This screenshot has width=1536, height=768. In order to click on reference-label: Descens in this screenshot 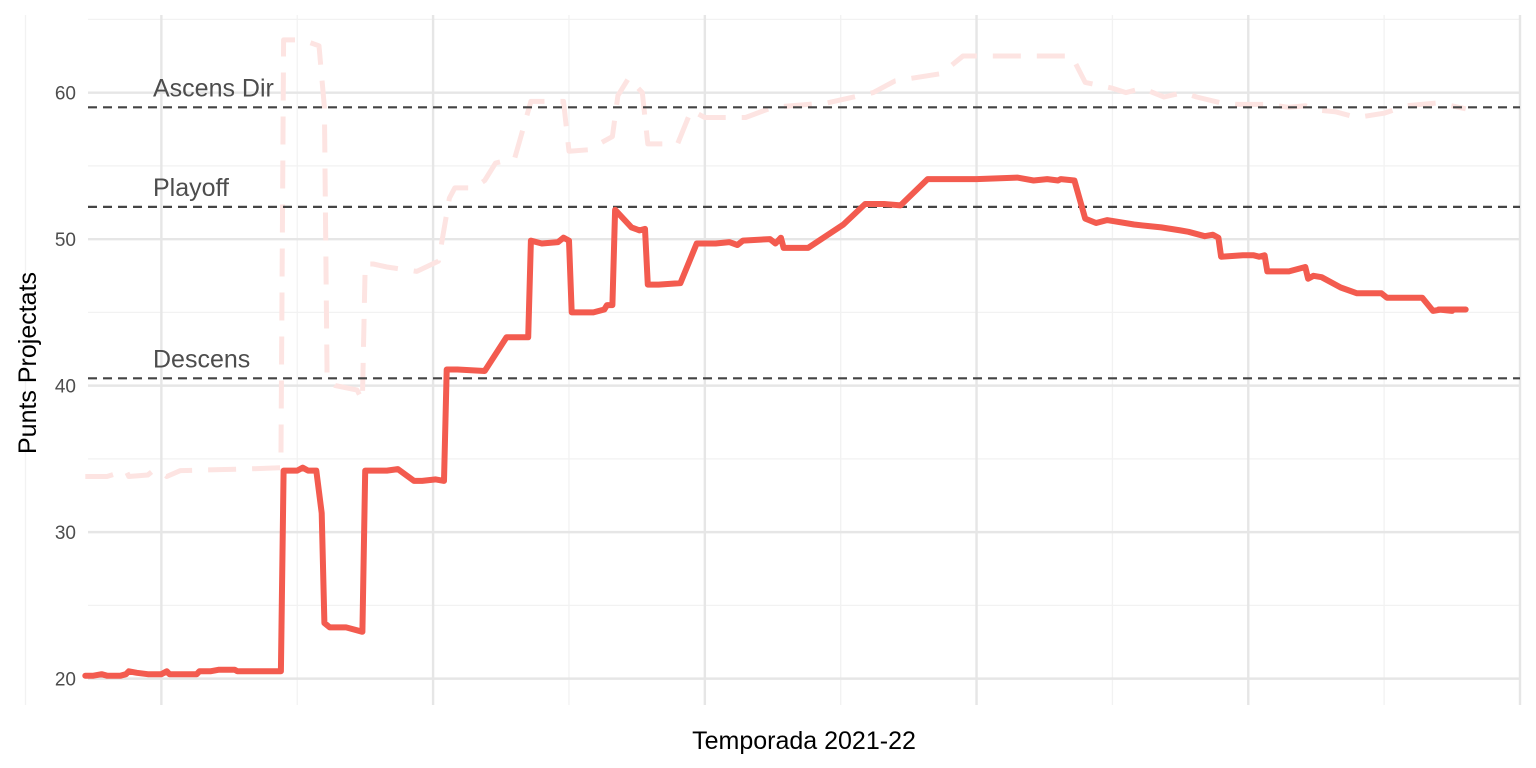, I will do `click(201, 359)`.